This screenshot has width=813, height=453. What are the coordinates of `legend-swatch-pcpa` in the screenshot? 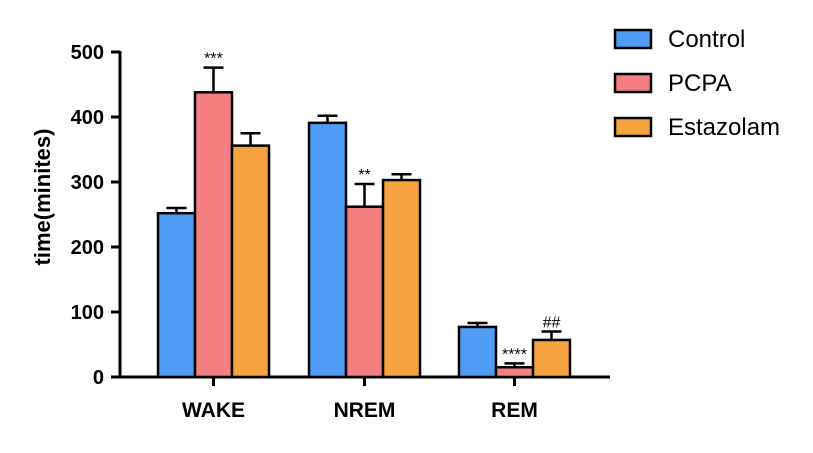 It's located at (633, 83).